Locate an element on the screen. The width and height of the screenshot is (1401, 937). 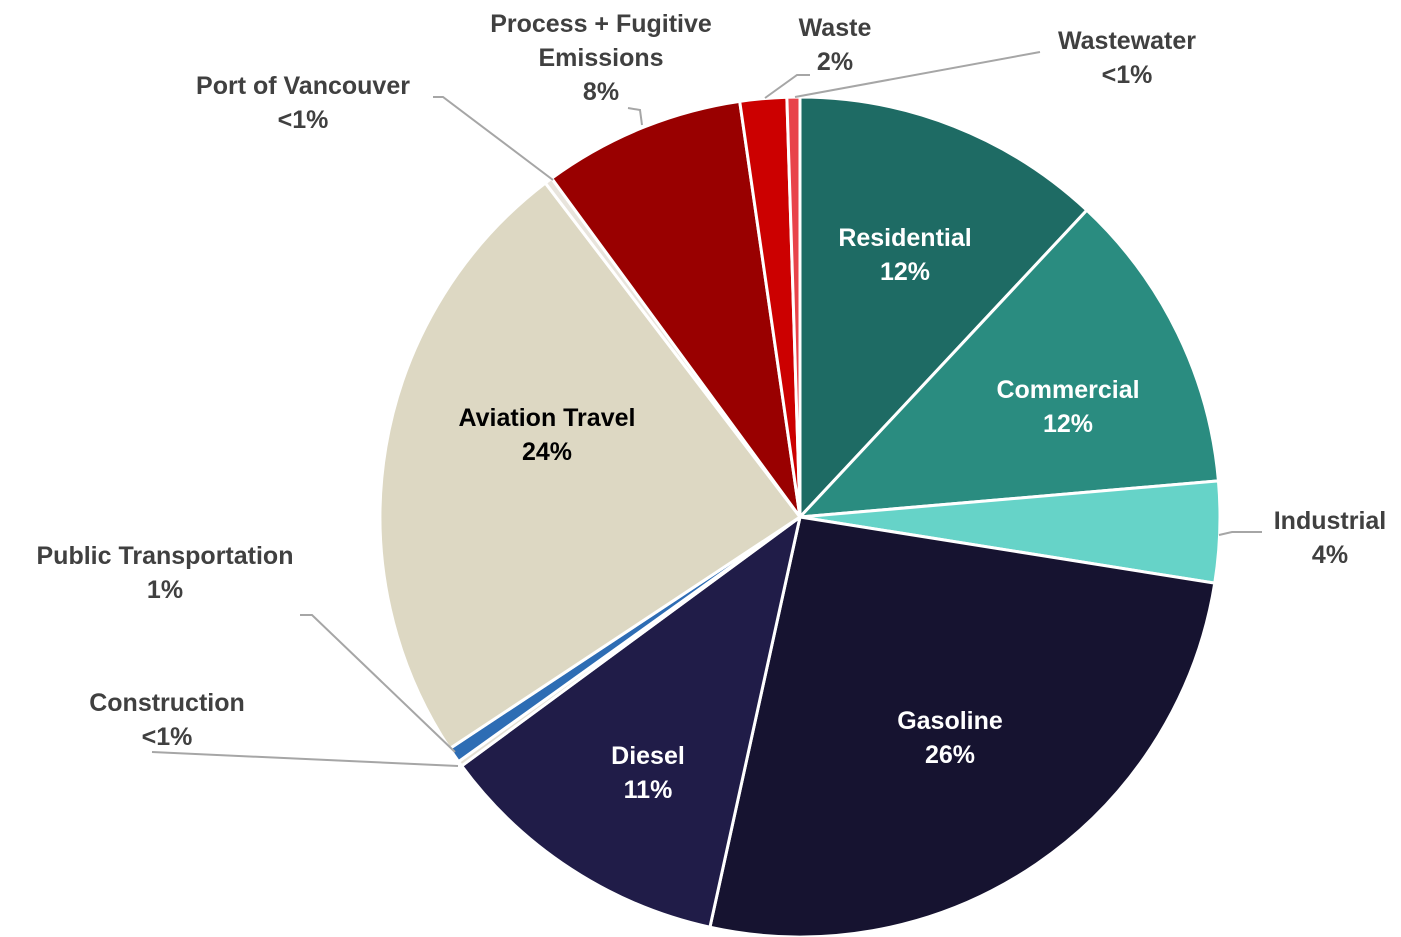
data-label: Gasoline 26% is located at coordinates (950, 738).